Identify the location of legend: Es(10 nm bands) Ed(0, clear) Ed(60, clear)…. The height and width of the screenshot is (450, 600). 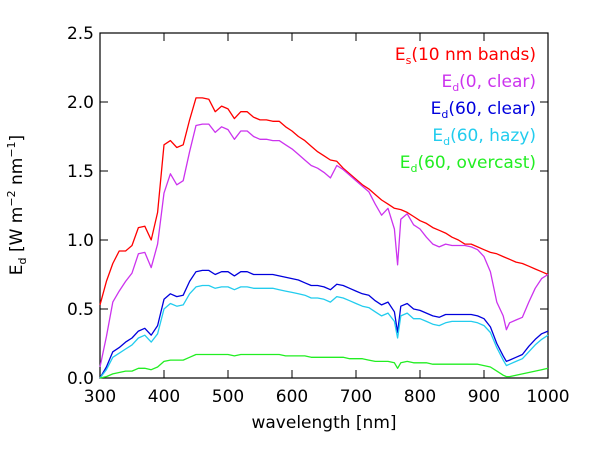
(465, 110).